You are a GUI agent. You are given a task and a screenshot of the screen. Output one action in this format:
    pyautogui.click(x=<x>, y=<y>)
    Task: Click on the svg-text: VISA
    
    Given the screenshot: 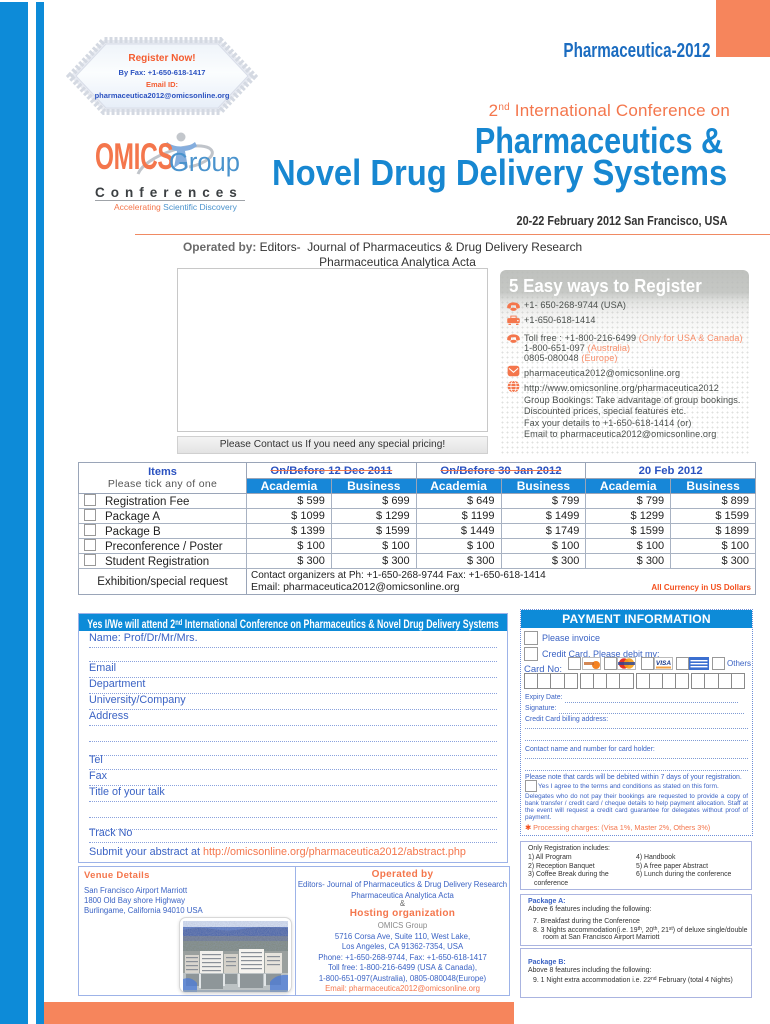 What is the action you would take?
    pyautogui.click(x=663, y=663)
    